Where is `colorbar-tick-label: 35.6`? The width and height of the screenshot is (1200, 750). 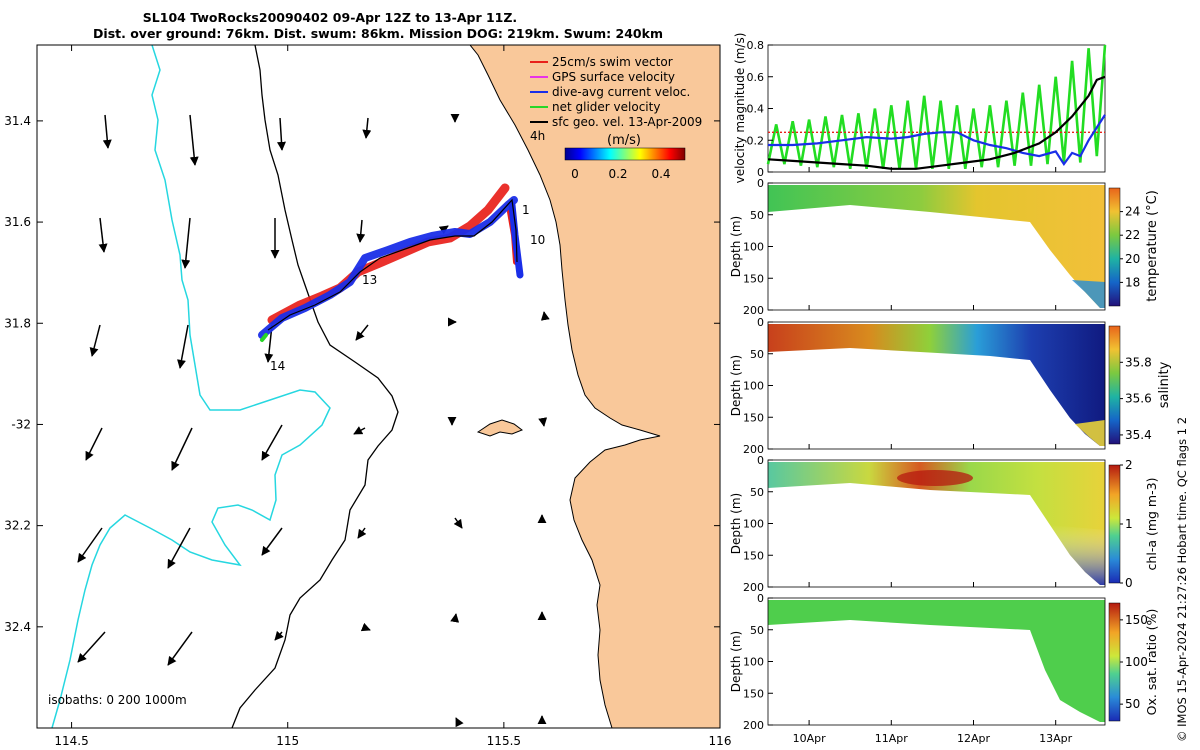 colorbar-tick-label: 35.6 is located at coordinates (1138, 399).